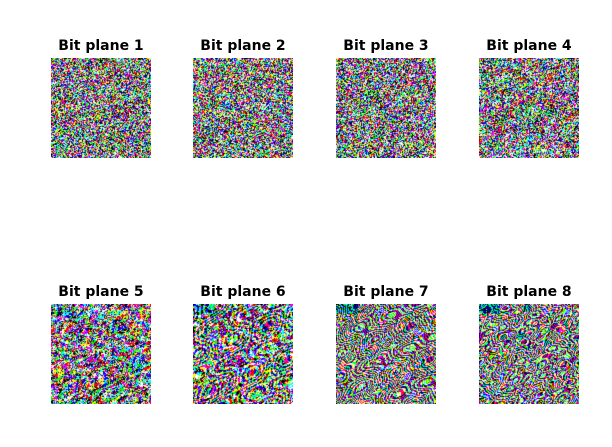 Image resolution: width=612 pixels, height=447 pixels. I want to click on bit-plane-6-image, so click(243, 354).